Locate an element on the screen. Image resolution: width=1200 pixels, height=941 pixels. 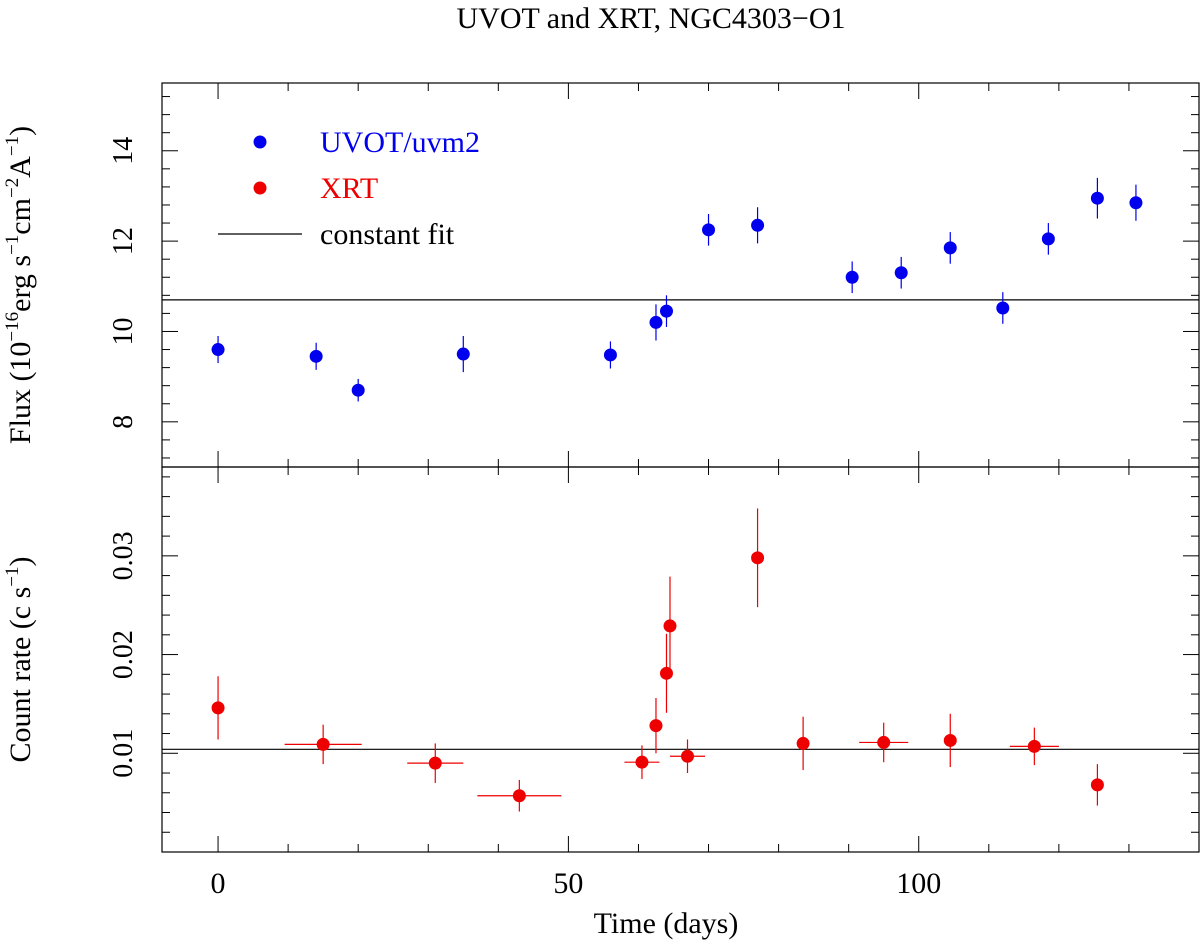
top-y-tick-label: 12 is located at coordinates (123, 241).